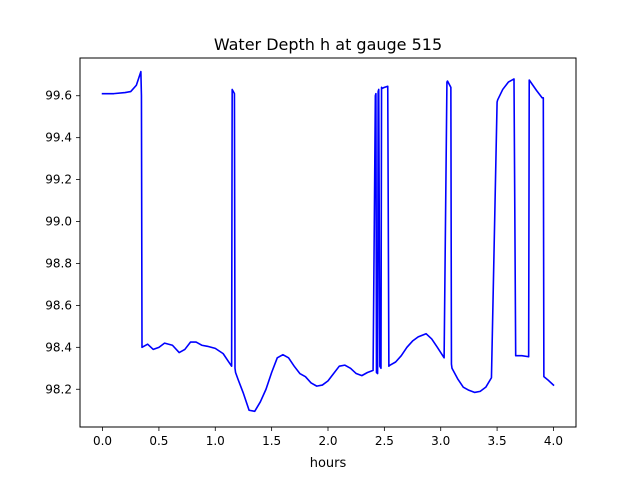 The width and height of the screenshot is (640, 484). I want to click on x-tick-label: 2.0, so click(327, 441).